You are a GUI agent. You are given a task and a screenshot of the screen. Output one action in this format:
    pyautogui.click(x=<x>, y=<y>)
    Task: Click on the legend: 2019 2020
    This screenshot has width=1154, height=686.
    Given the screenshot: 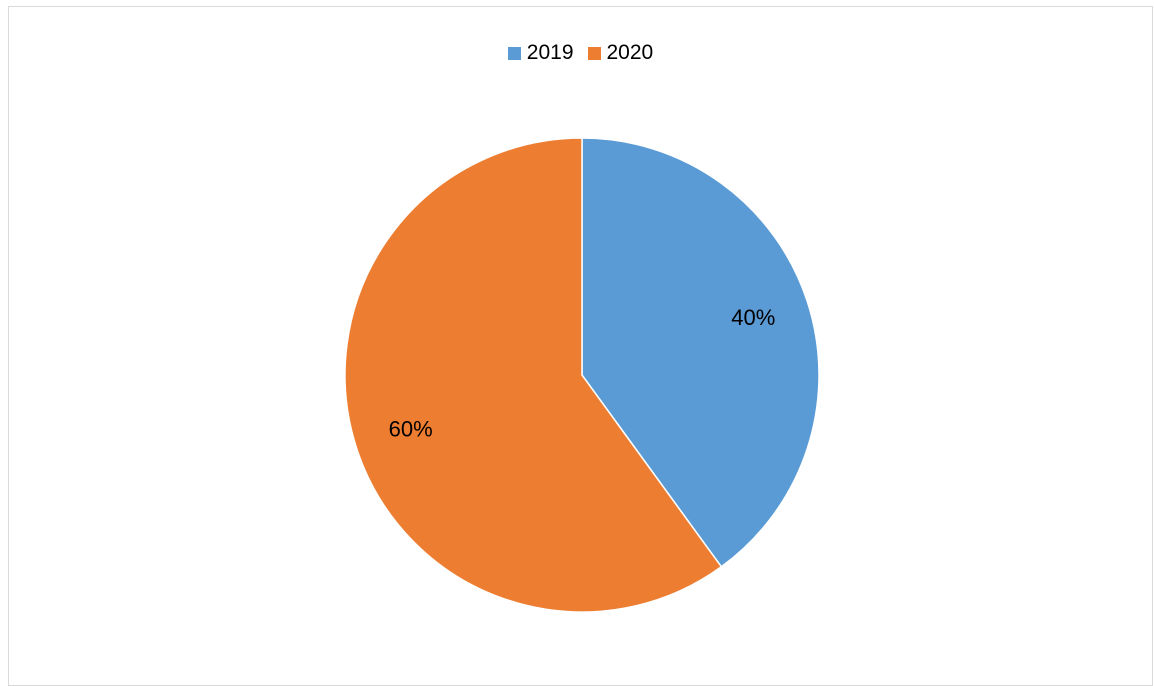 What is the action you would take?
    pyautogui.click(x=580, y=53)
    